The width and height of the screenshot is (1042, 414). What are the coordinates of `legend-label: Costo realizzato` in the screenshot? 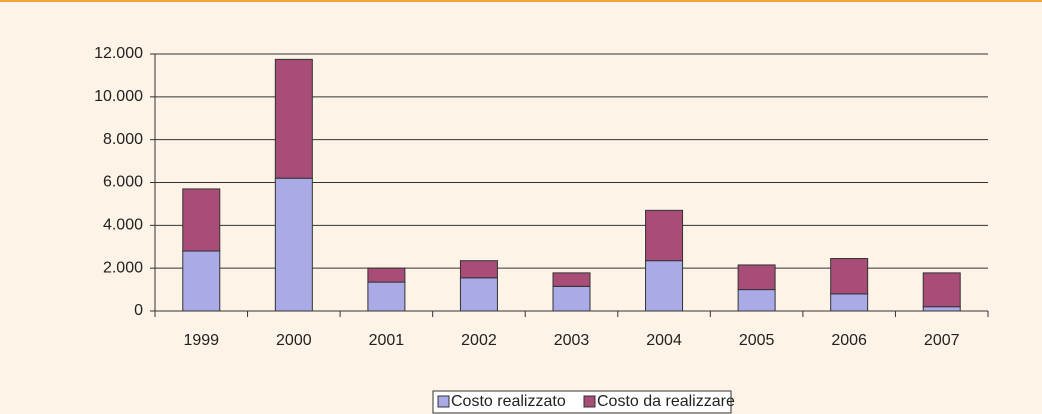 It's located at (508, 401).